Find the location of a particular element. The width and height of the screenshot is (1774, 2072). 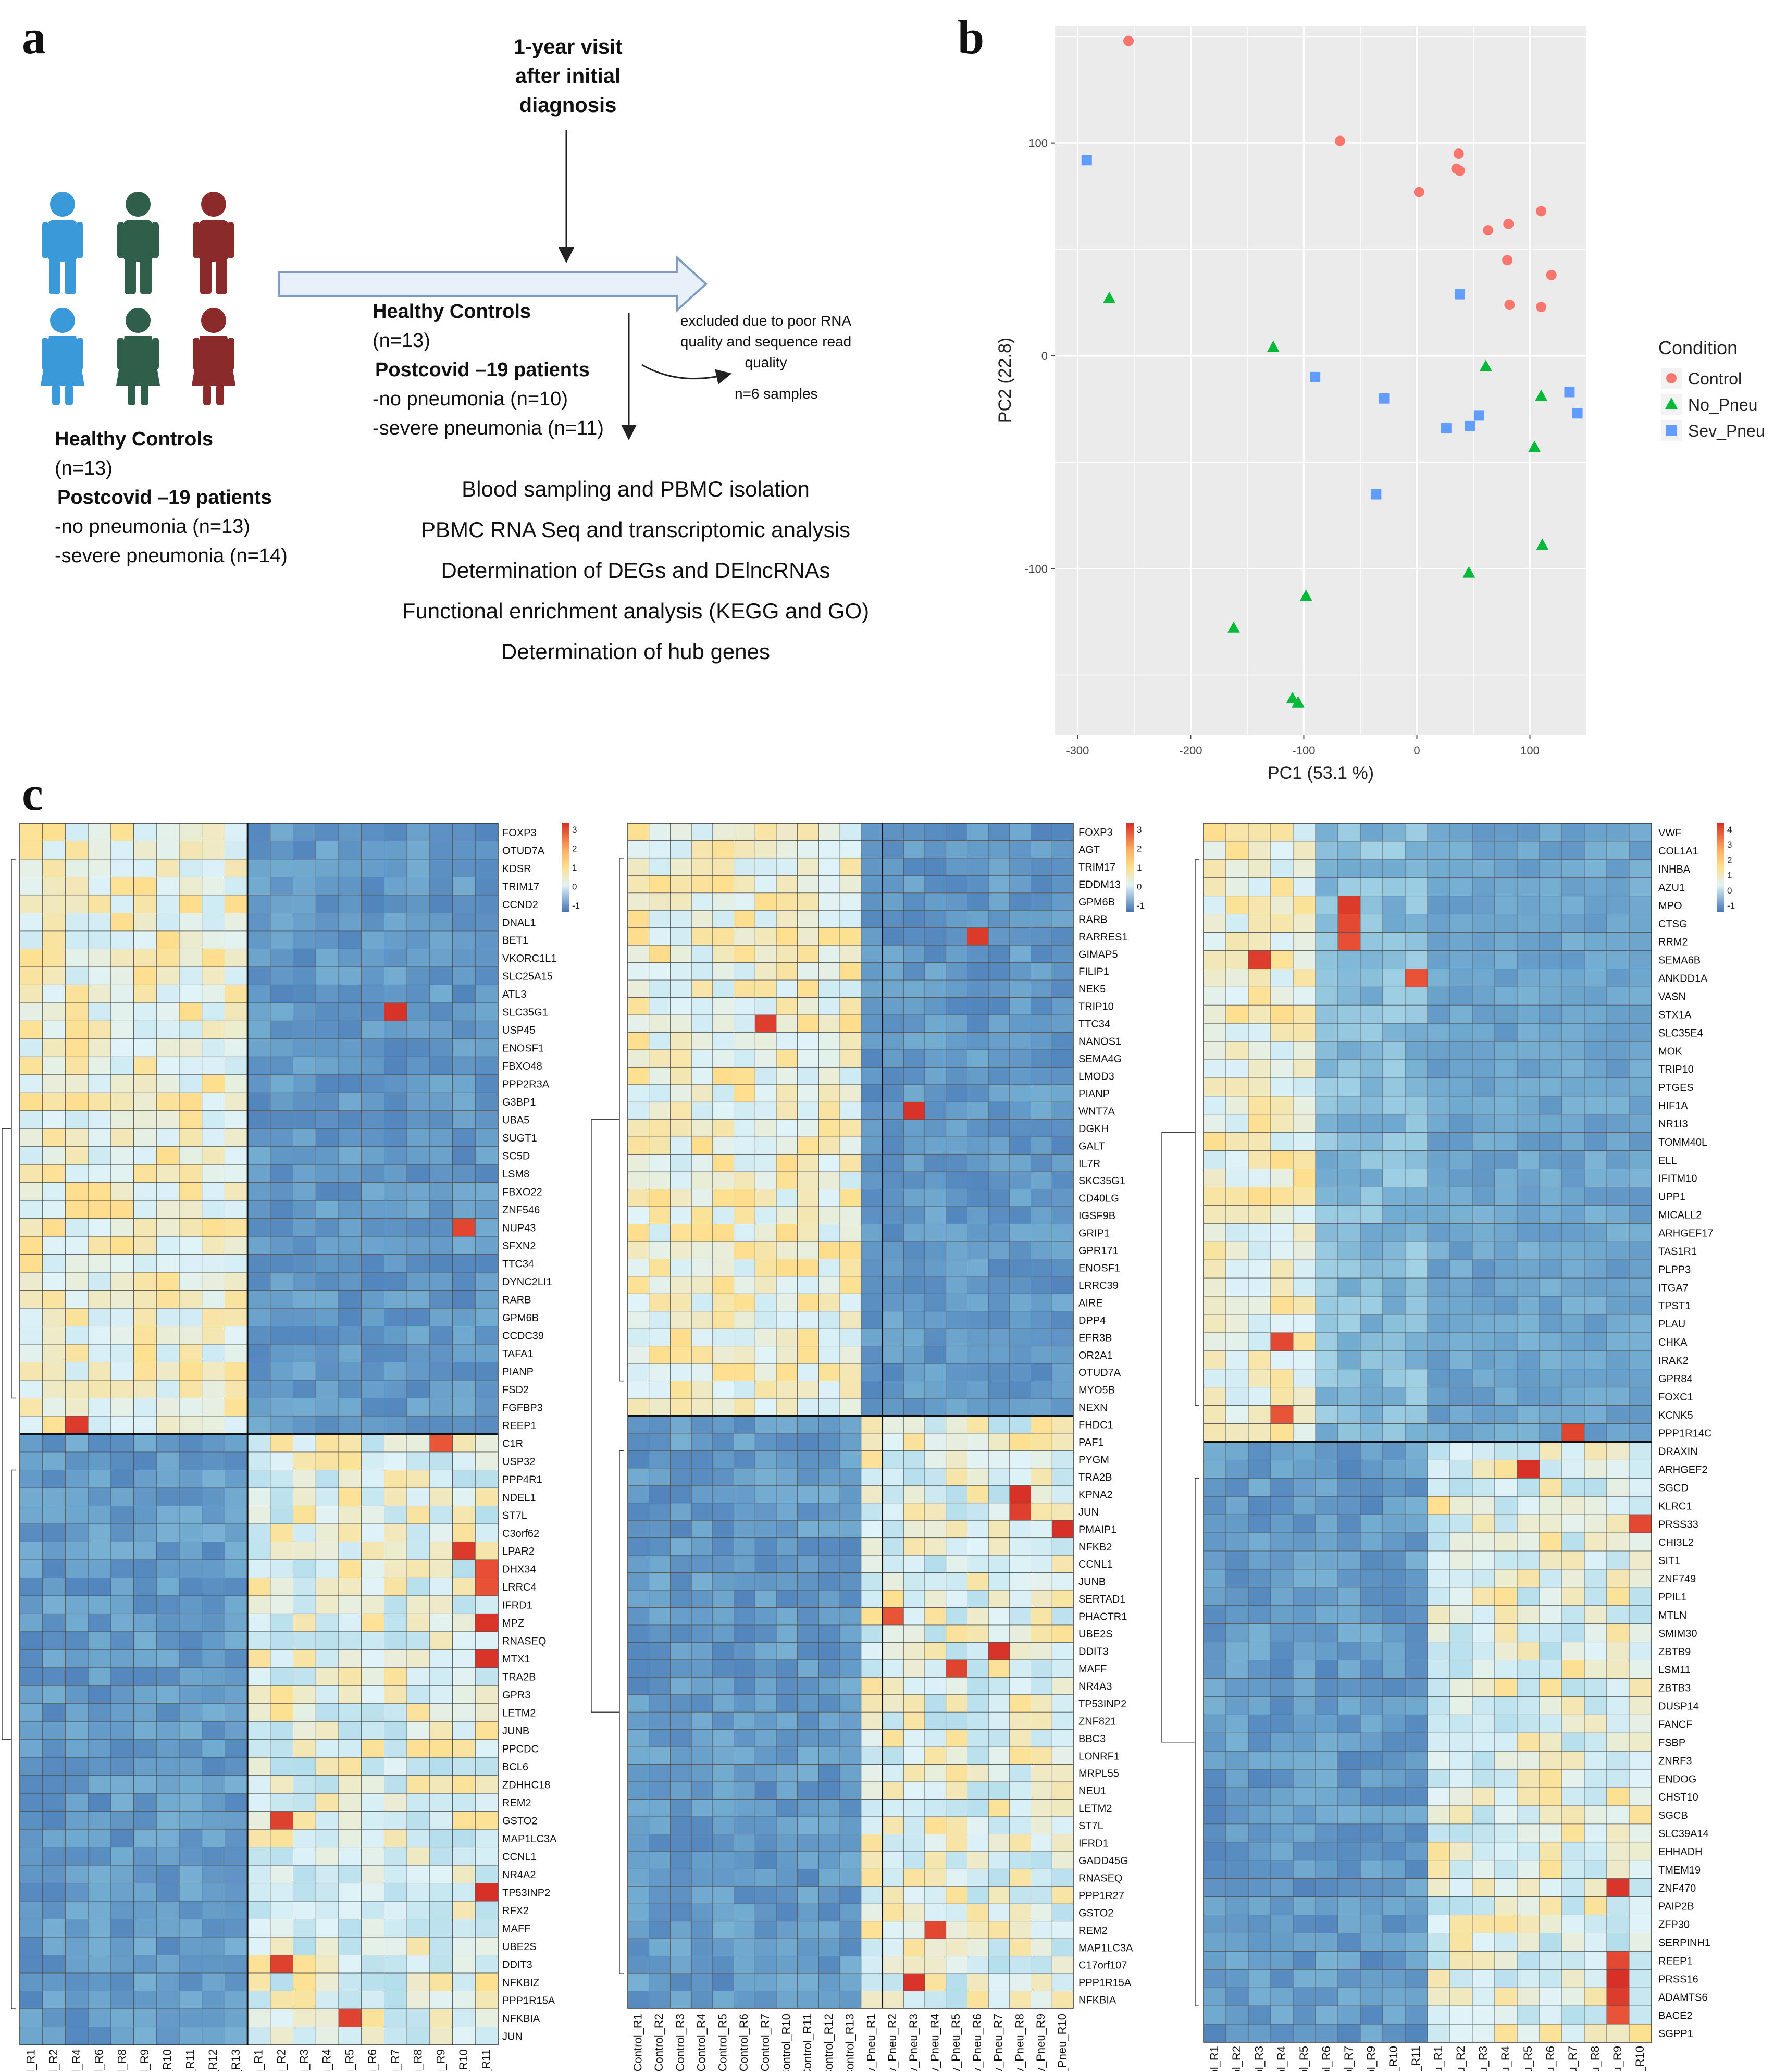

row-label: KPNA2 is located at coordinates (1095, 1495).